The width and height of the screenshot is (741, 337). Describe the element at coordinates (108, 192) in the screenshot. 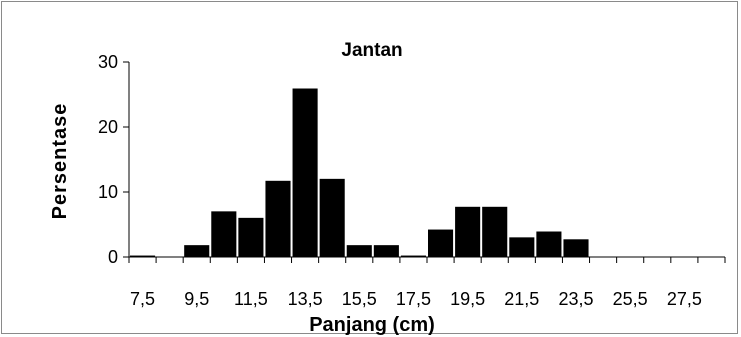

I see `y-tick-label: 10` at that location.